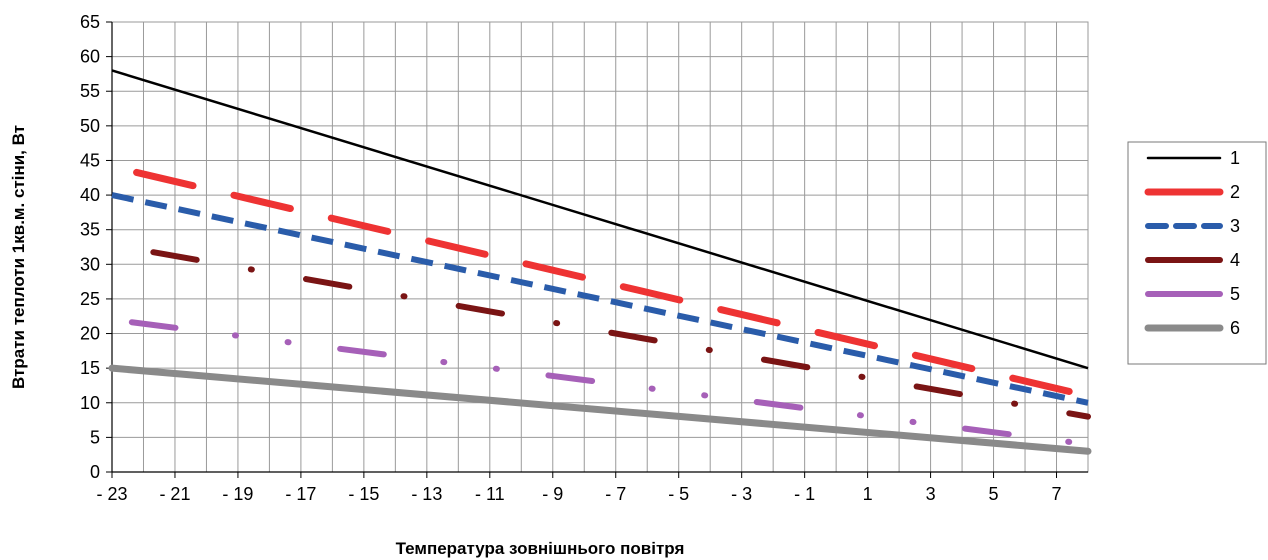  What do you see at coordinates (90, 334) in the screenshot?
I see `y-tick-label: 20` at bounding box center [90, 334].